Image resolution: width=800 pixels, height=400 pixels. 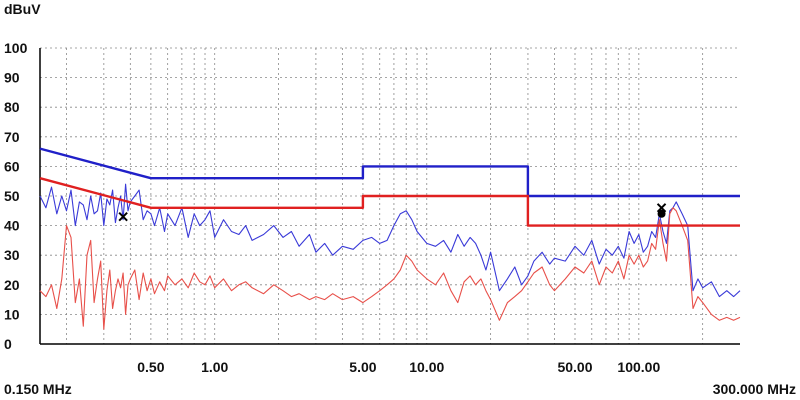 What do you see at coordinates (389, 202) in the screenshot?
I see `red-limit-line` at bounding box center [389, 202].